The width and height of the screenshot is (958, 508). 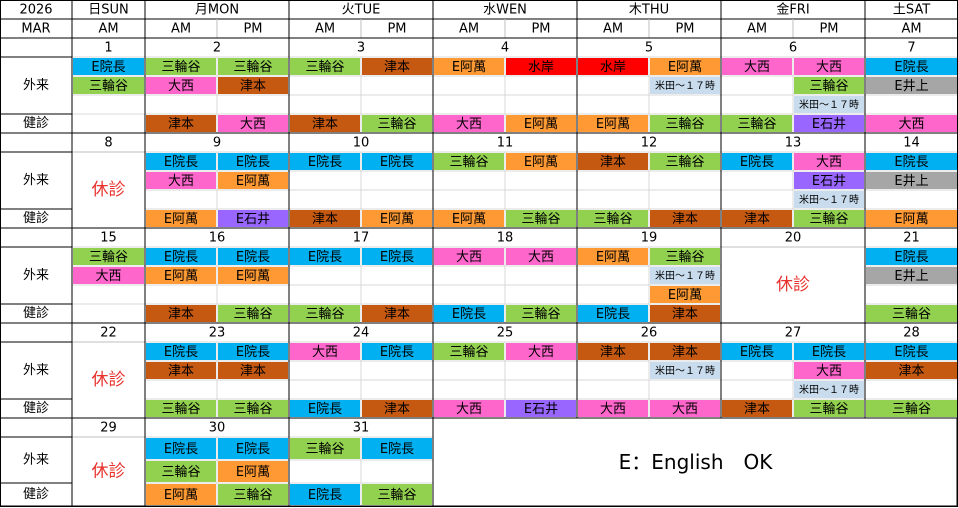 I want to click on session: AM, so click(x=613, y=29).